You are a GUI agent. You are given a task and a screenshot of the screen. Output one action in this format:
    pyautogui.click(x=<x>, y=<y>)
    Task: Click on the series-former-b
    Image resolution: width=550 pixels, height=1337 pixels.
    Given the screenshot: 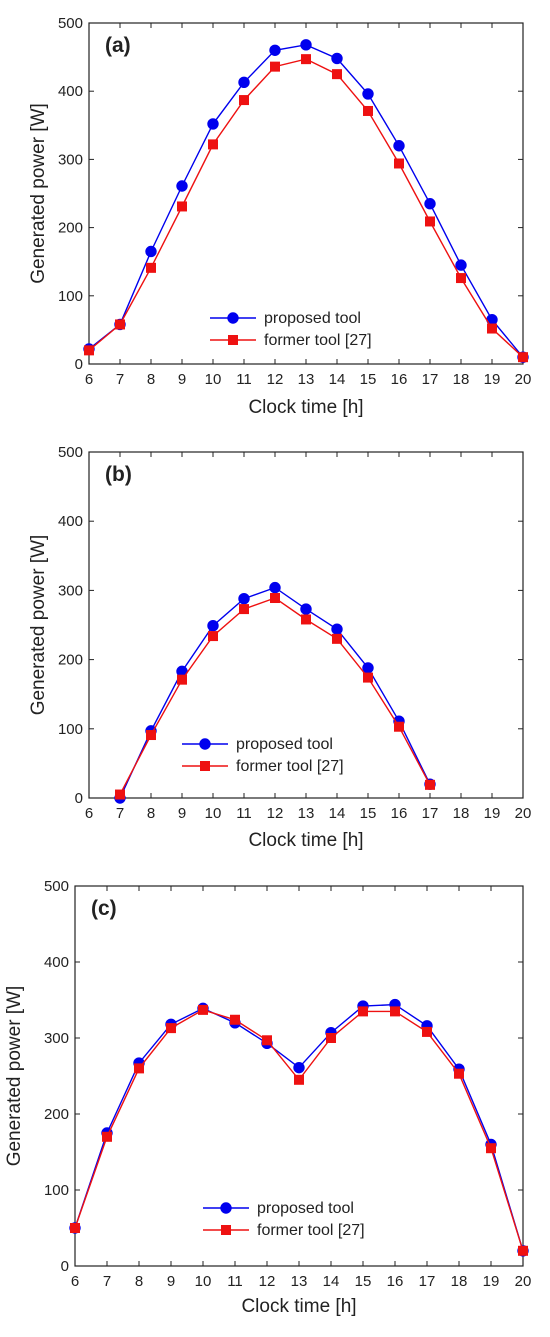 What is the action you would take?
    pyautogui.click(x=275, y=696)
    